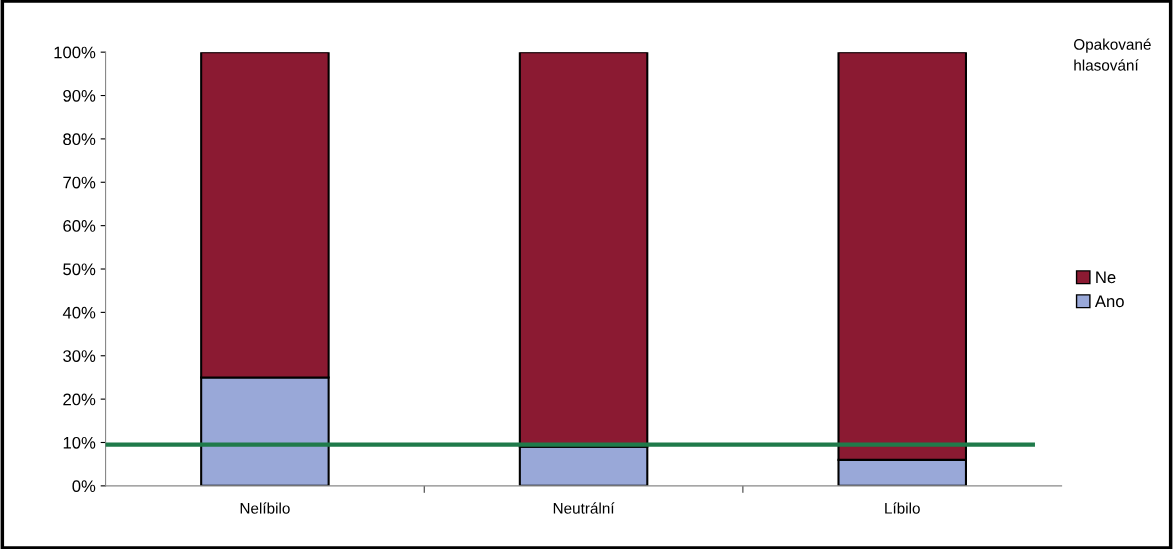 Image resolution: width=1173 pixels, height=549 pixels. What do you see at coordinates (584, 508) in the screenshot?
I see `x-tick-label: Neutrální` at bounding box center [584, 508].